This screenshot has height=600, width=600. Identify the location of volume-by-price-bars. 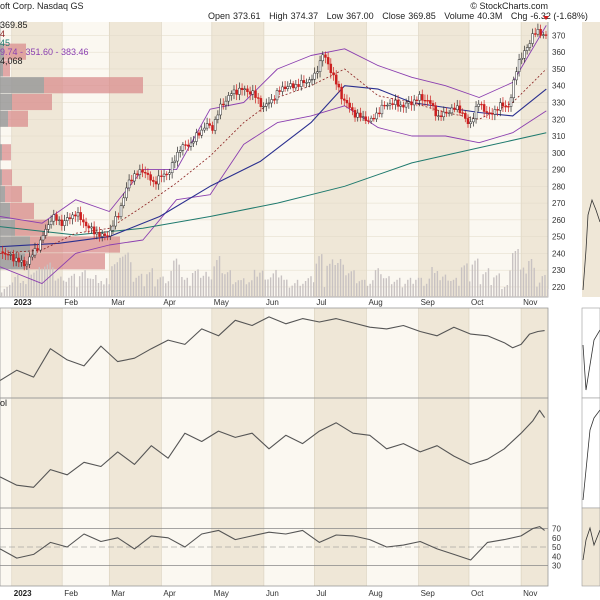
(71, 156).